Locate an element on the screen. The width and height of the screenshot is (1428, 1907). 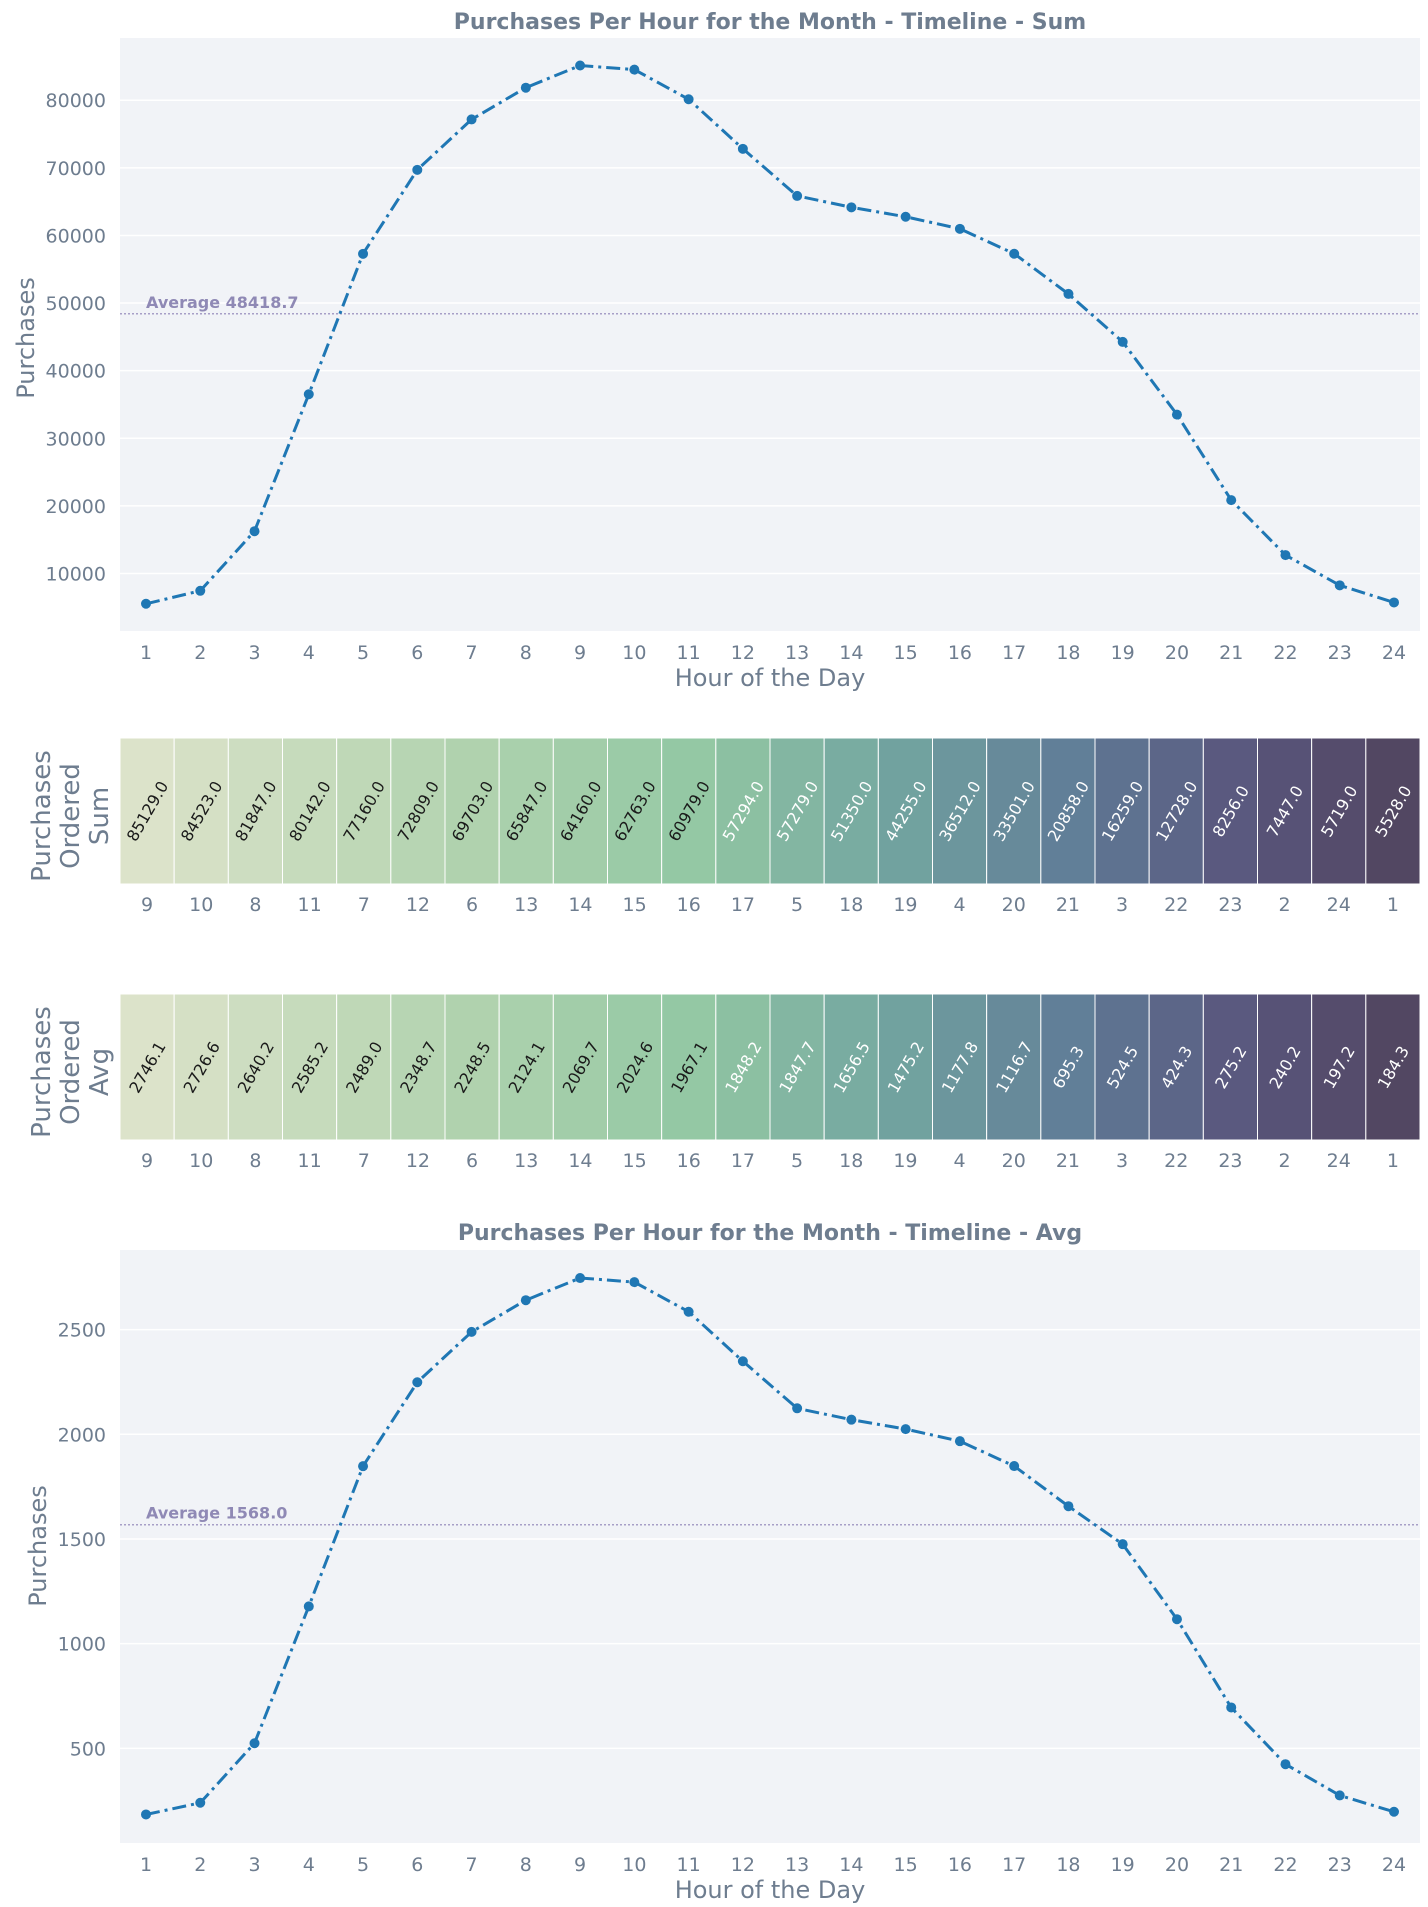
x-tick-label: 22 is located at coordinates (1285, 1865).